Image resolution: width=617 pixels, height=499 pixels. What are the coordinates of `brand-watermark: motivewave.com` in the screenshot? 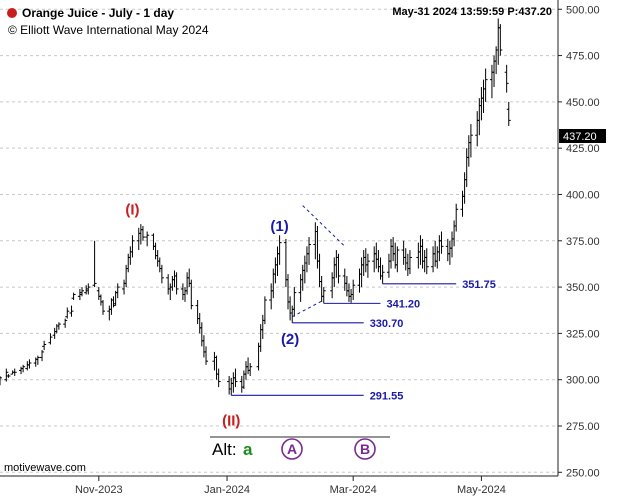 It's located at (45, 468).